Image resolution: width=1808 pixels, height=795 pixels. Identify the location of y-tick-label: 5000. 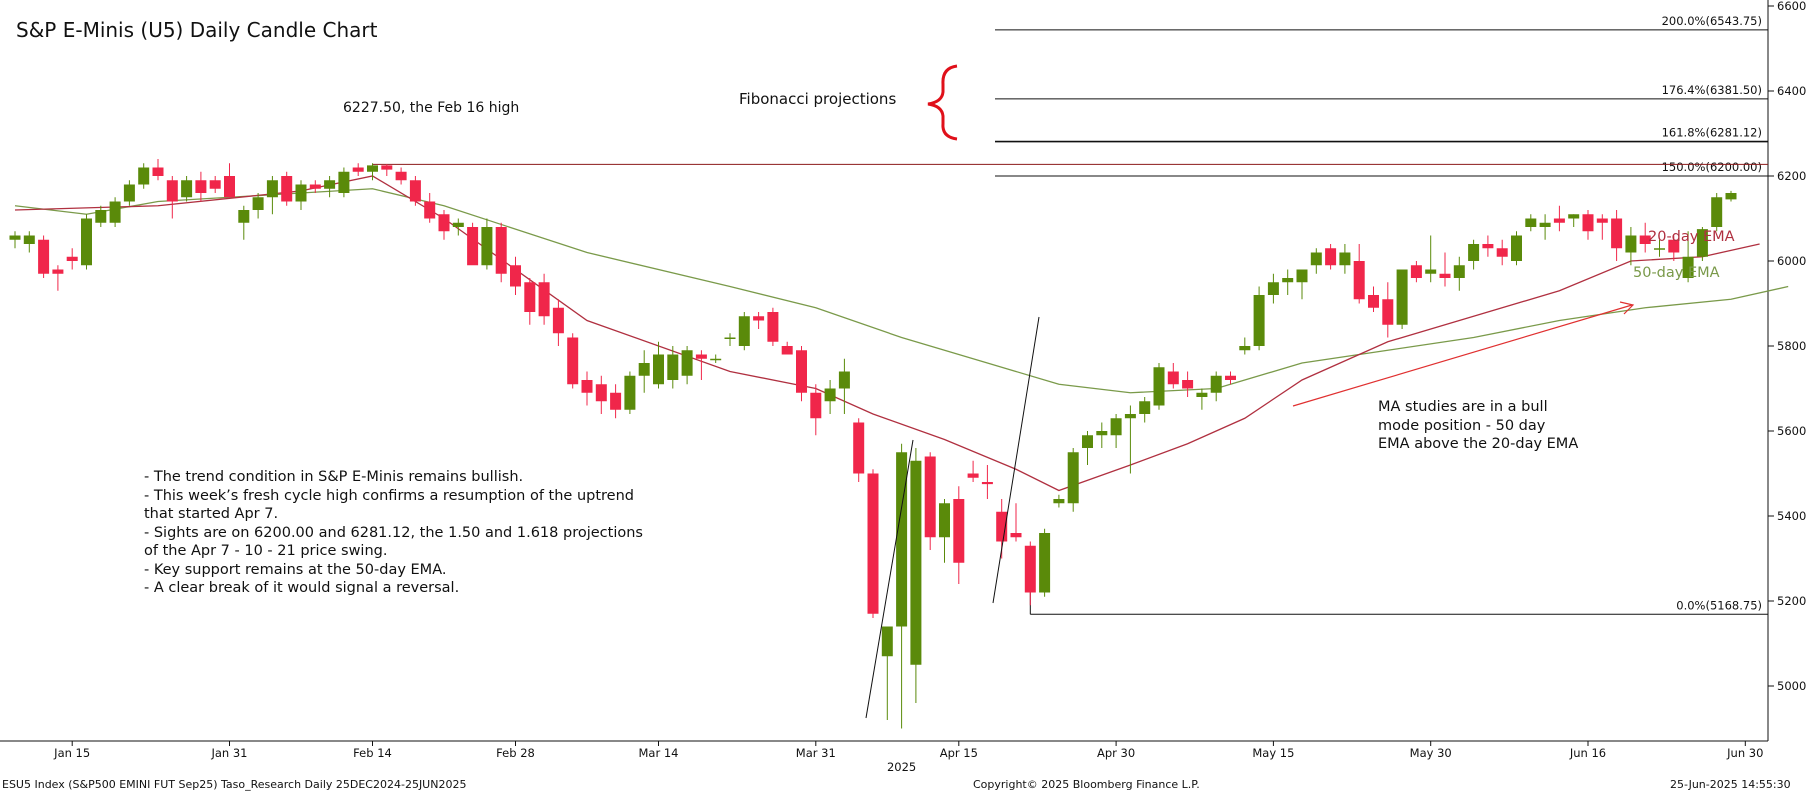
(1791, 686).